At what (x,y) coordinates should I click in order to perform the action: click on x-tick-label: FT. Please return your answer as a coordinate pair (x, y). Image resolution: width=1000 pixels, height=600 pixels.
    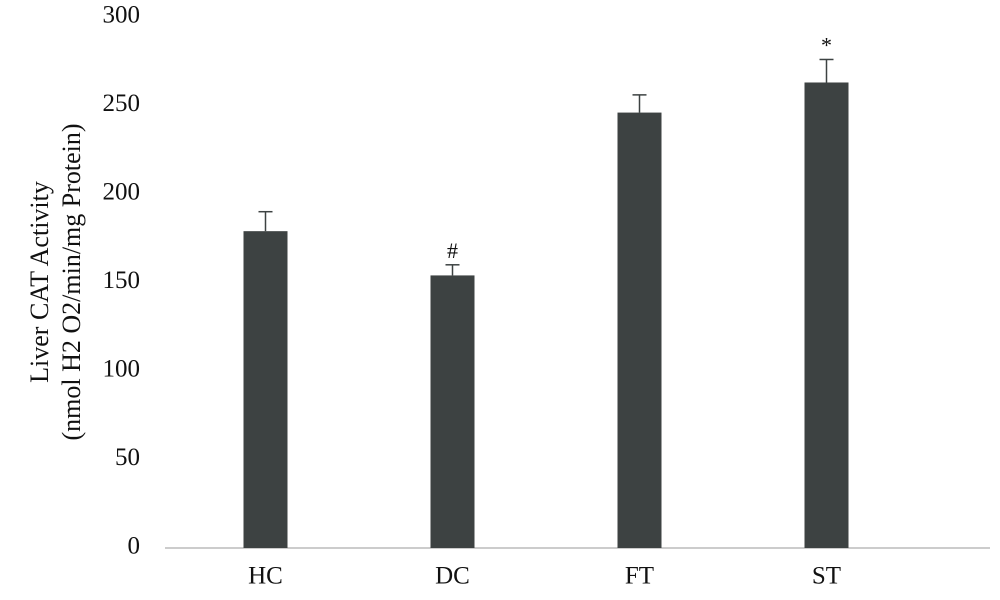
    Looking at the image, I should click on (639, 576).